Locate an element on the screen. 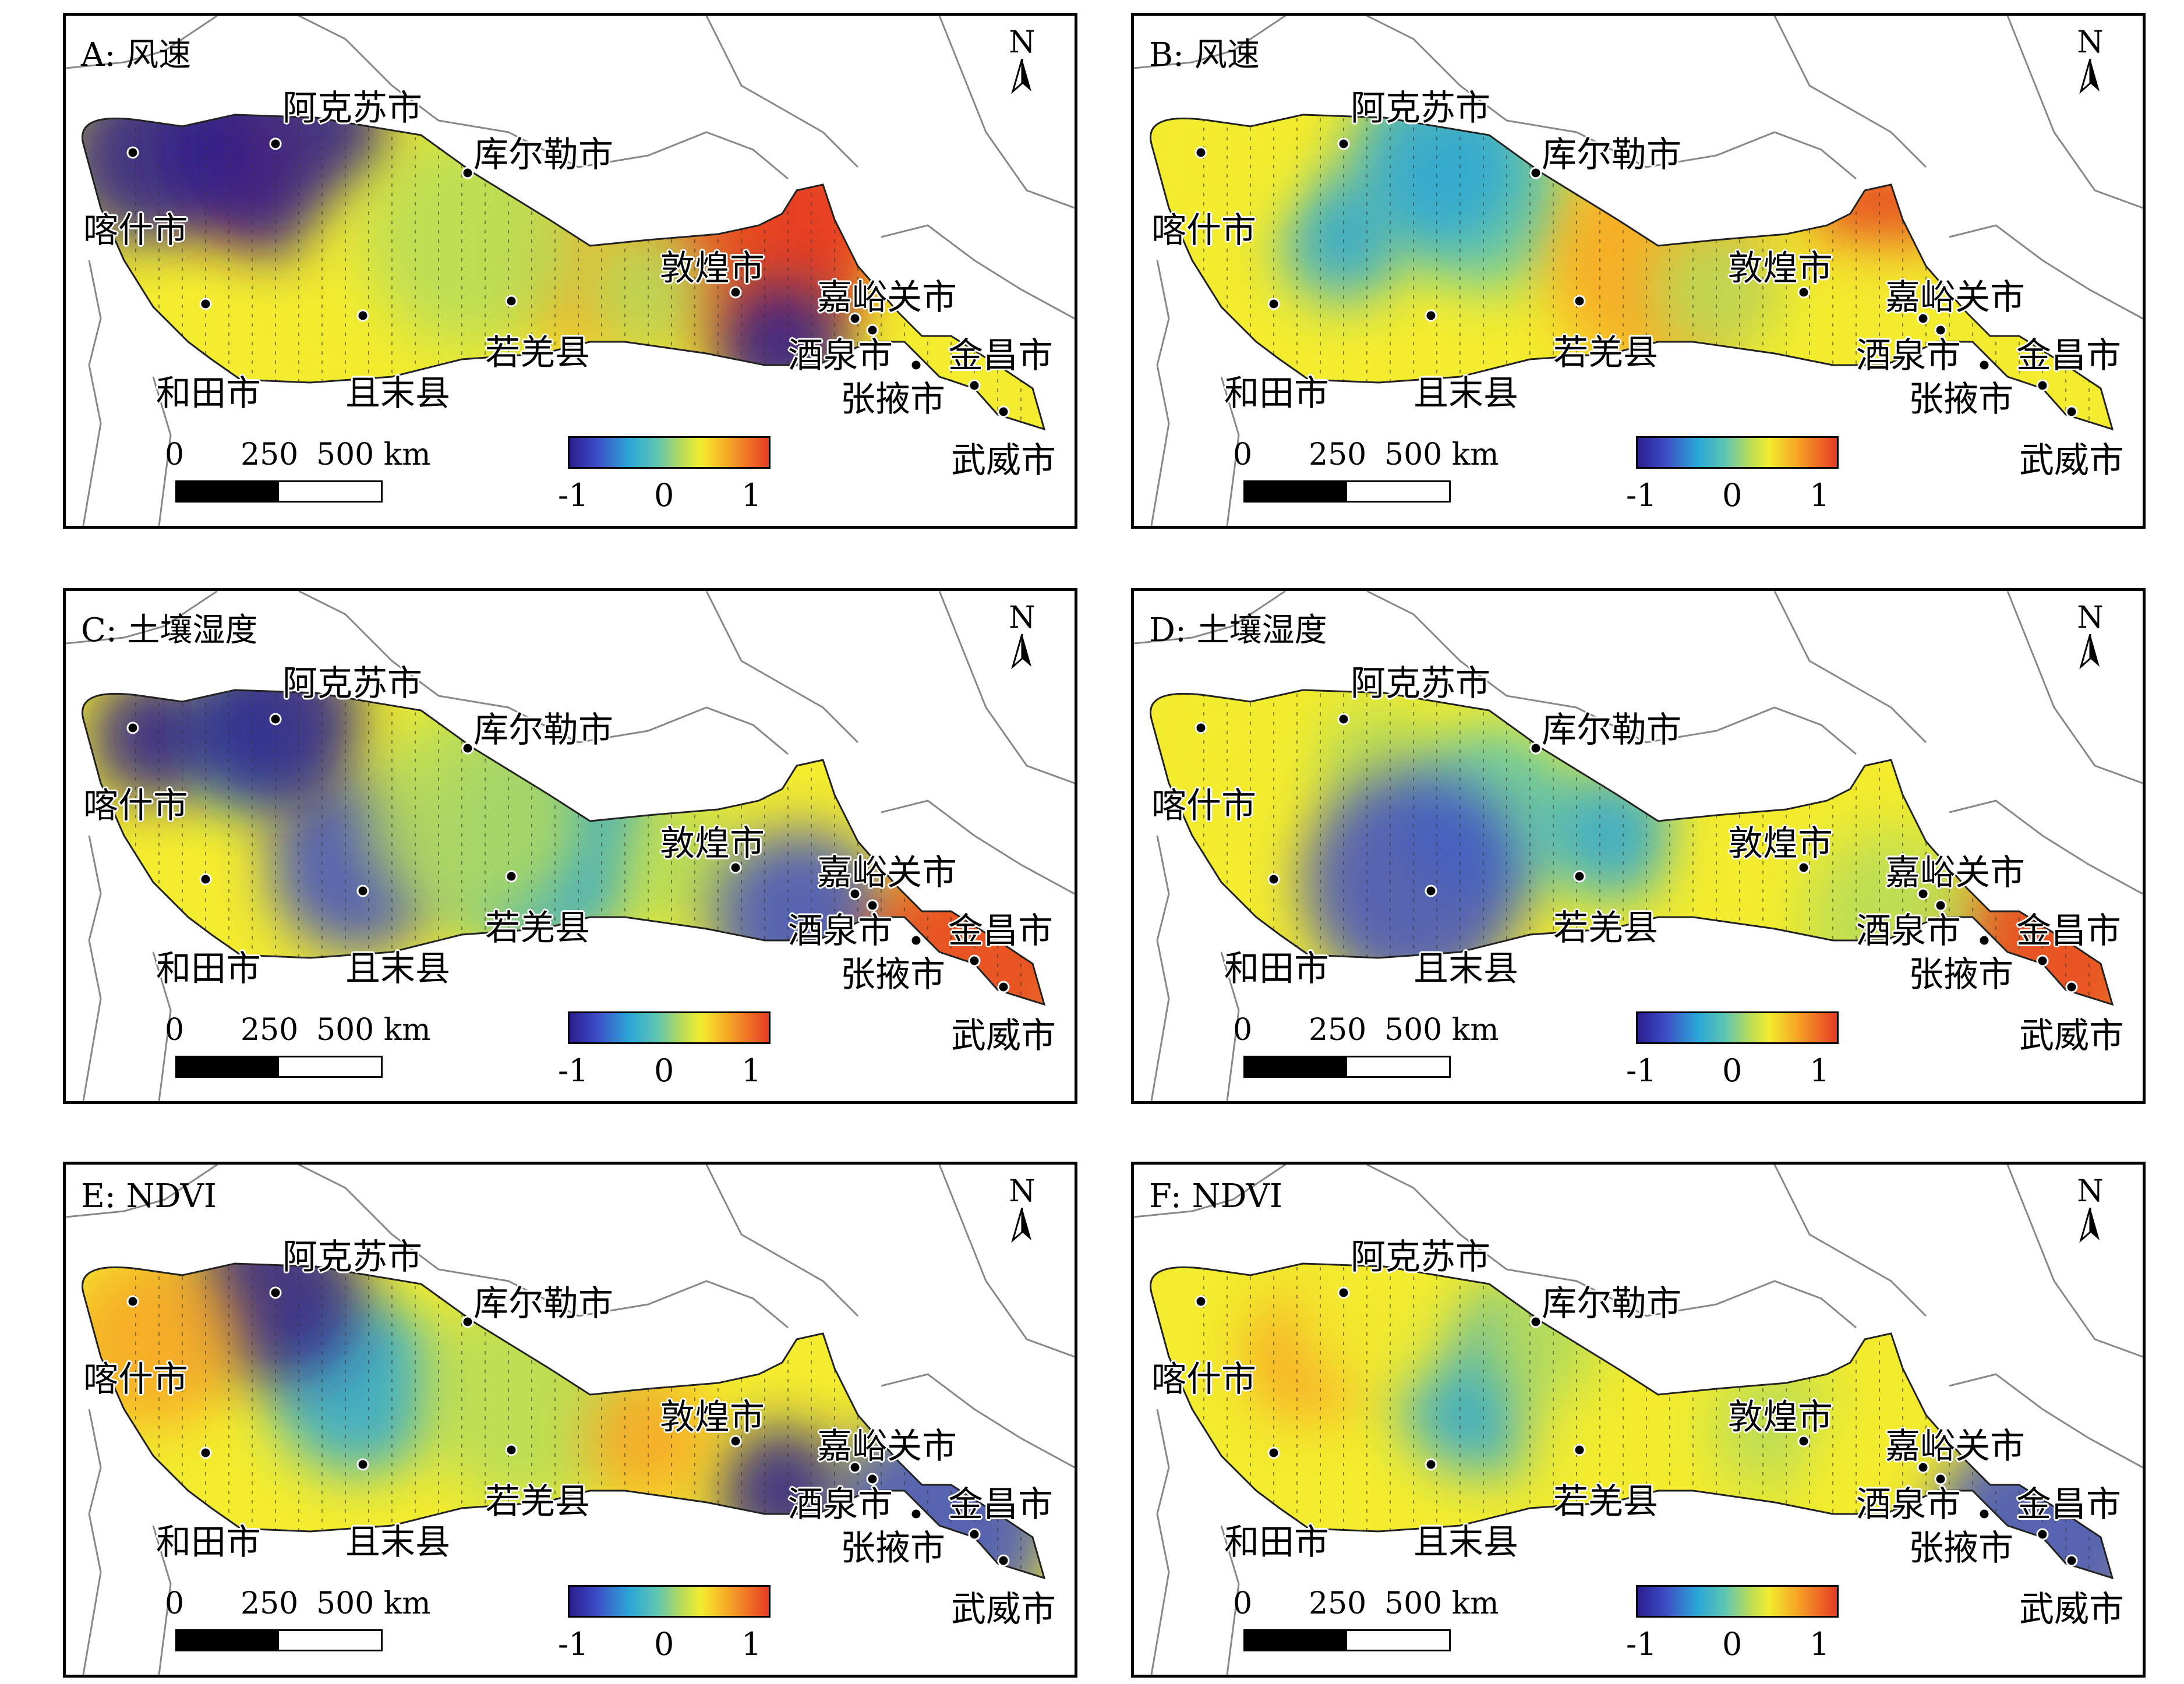  city-marker-jiuquan is located at coordinates (1940, 331).